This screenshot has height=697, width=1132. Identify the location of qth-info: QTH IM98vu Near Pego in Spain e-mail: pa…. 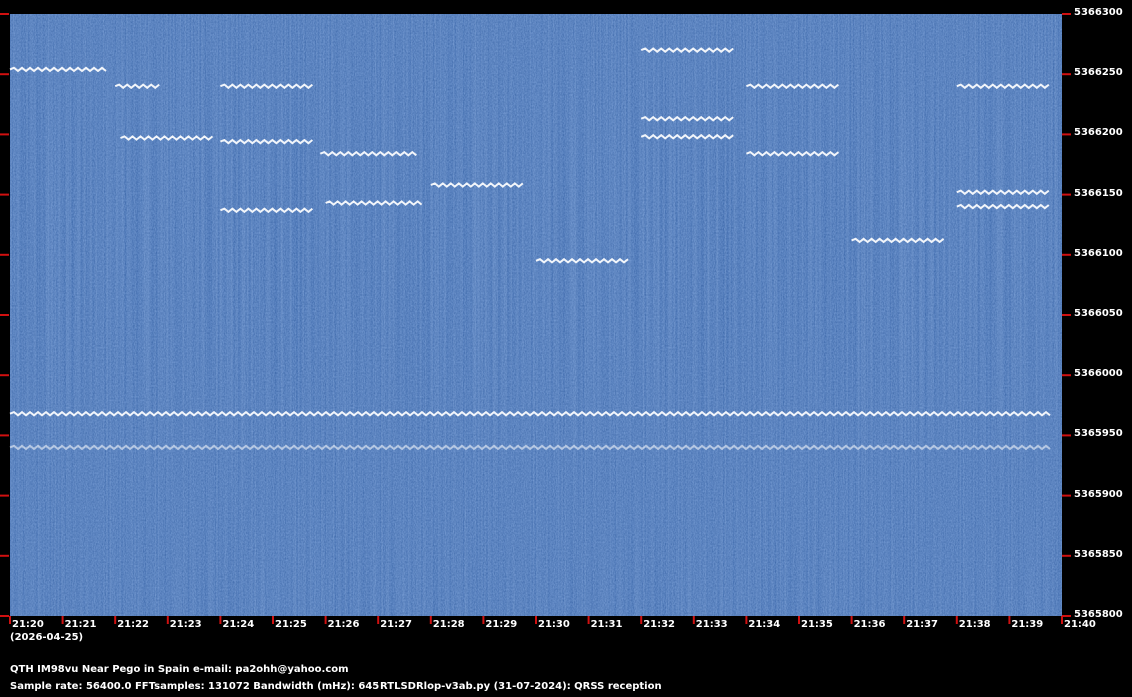
(179, 669).